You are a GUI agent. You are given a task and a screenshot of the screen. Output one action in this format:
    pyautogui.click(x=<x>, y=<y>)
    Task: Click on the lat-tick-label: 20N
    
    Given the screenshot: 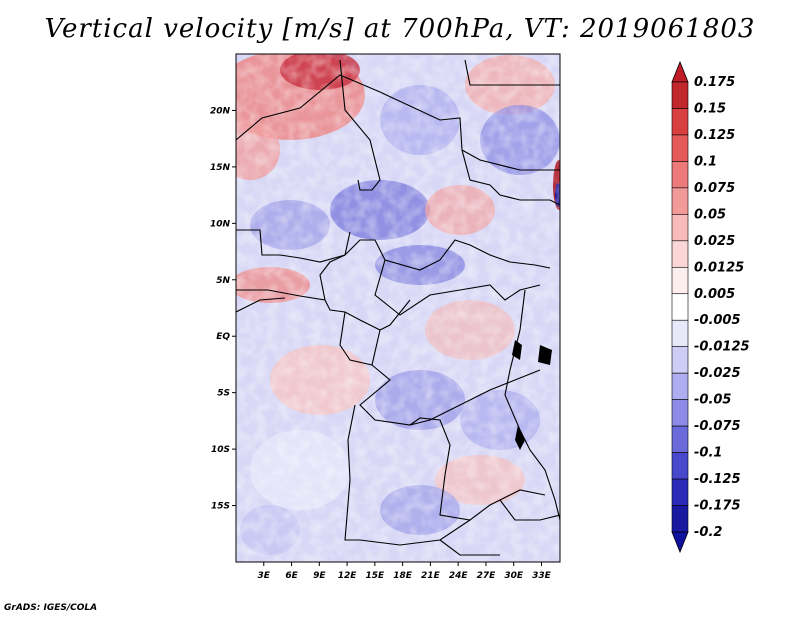 What is the action you would take?
    pyautogui.click(x=220, y=111)
    